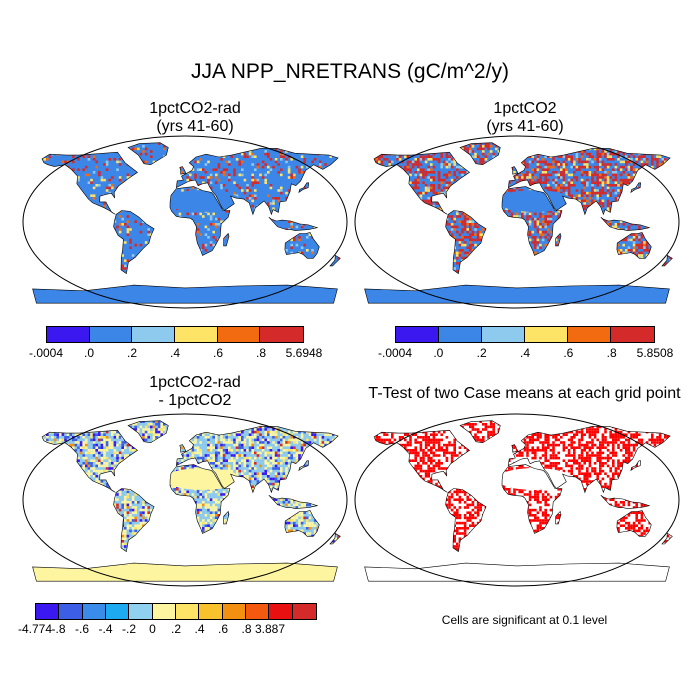  Describe the element at coordinates (195, 126) in the screenshot. I see `panel1-title-line2: (yrs 41-60)` at that location.